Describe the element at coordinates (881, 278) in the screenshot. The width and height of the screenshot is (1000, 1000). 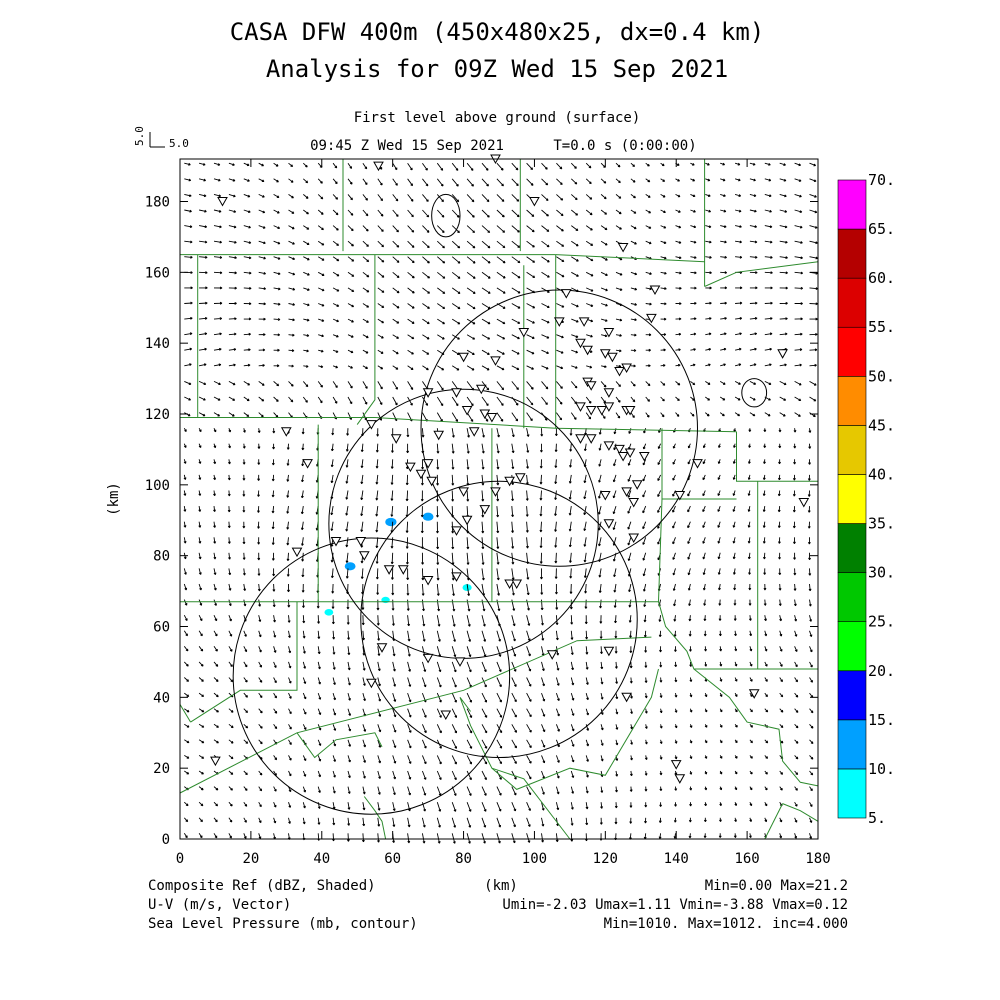
I see `colorbar-label: 60.` at that location.